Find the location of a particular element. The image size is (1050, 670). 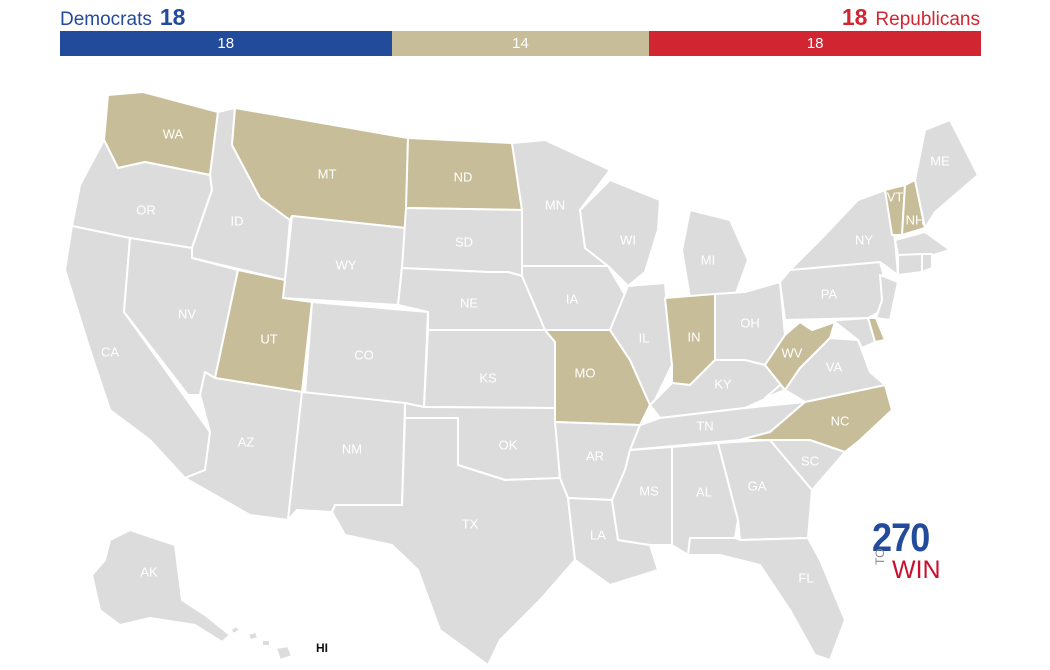

label-nv: NV is located at coordinates (187, 313).